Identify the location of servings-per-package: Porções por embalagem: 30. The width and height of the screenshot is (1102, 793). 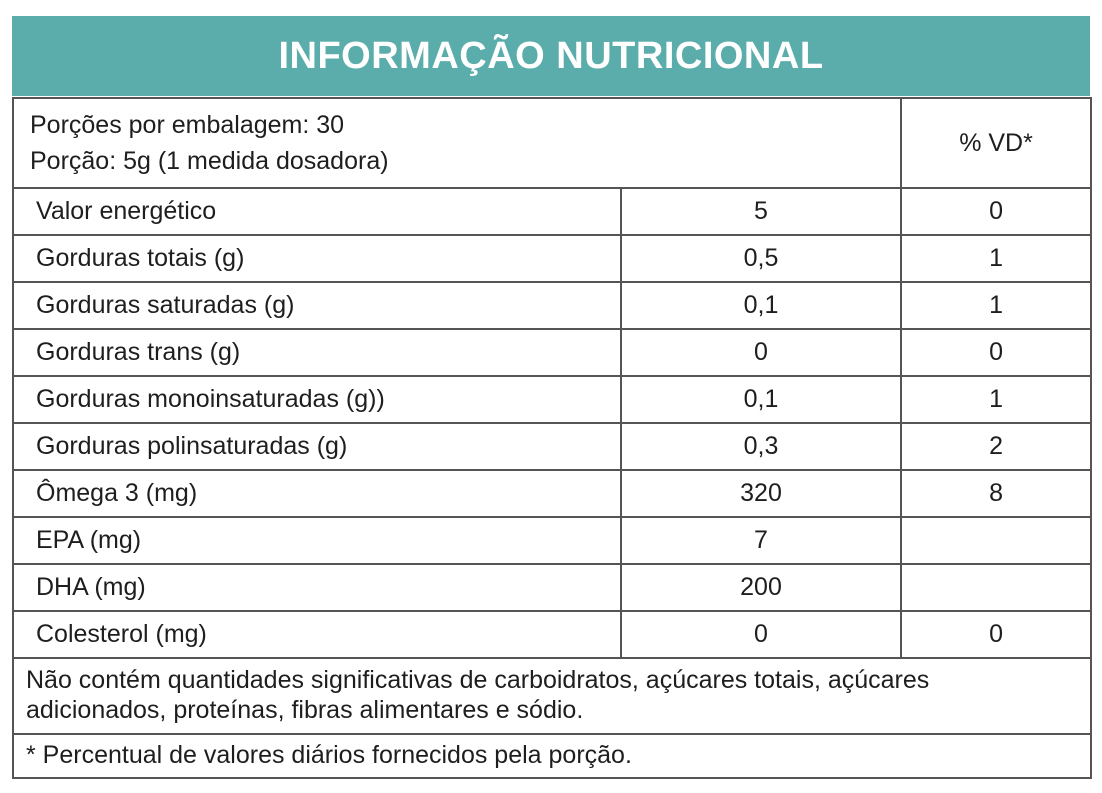
(187, 125).